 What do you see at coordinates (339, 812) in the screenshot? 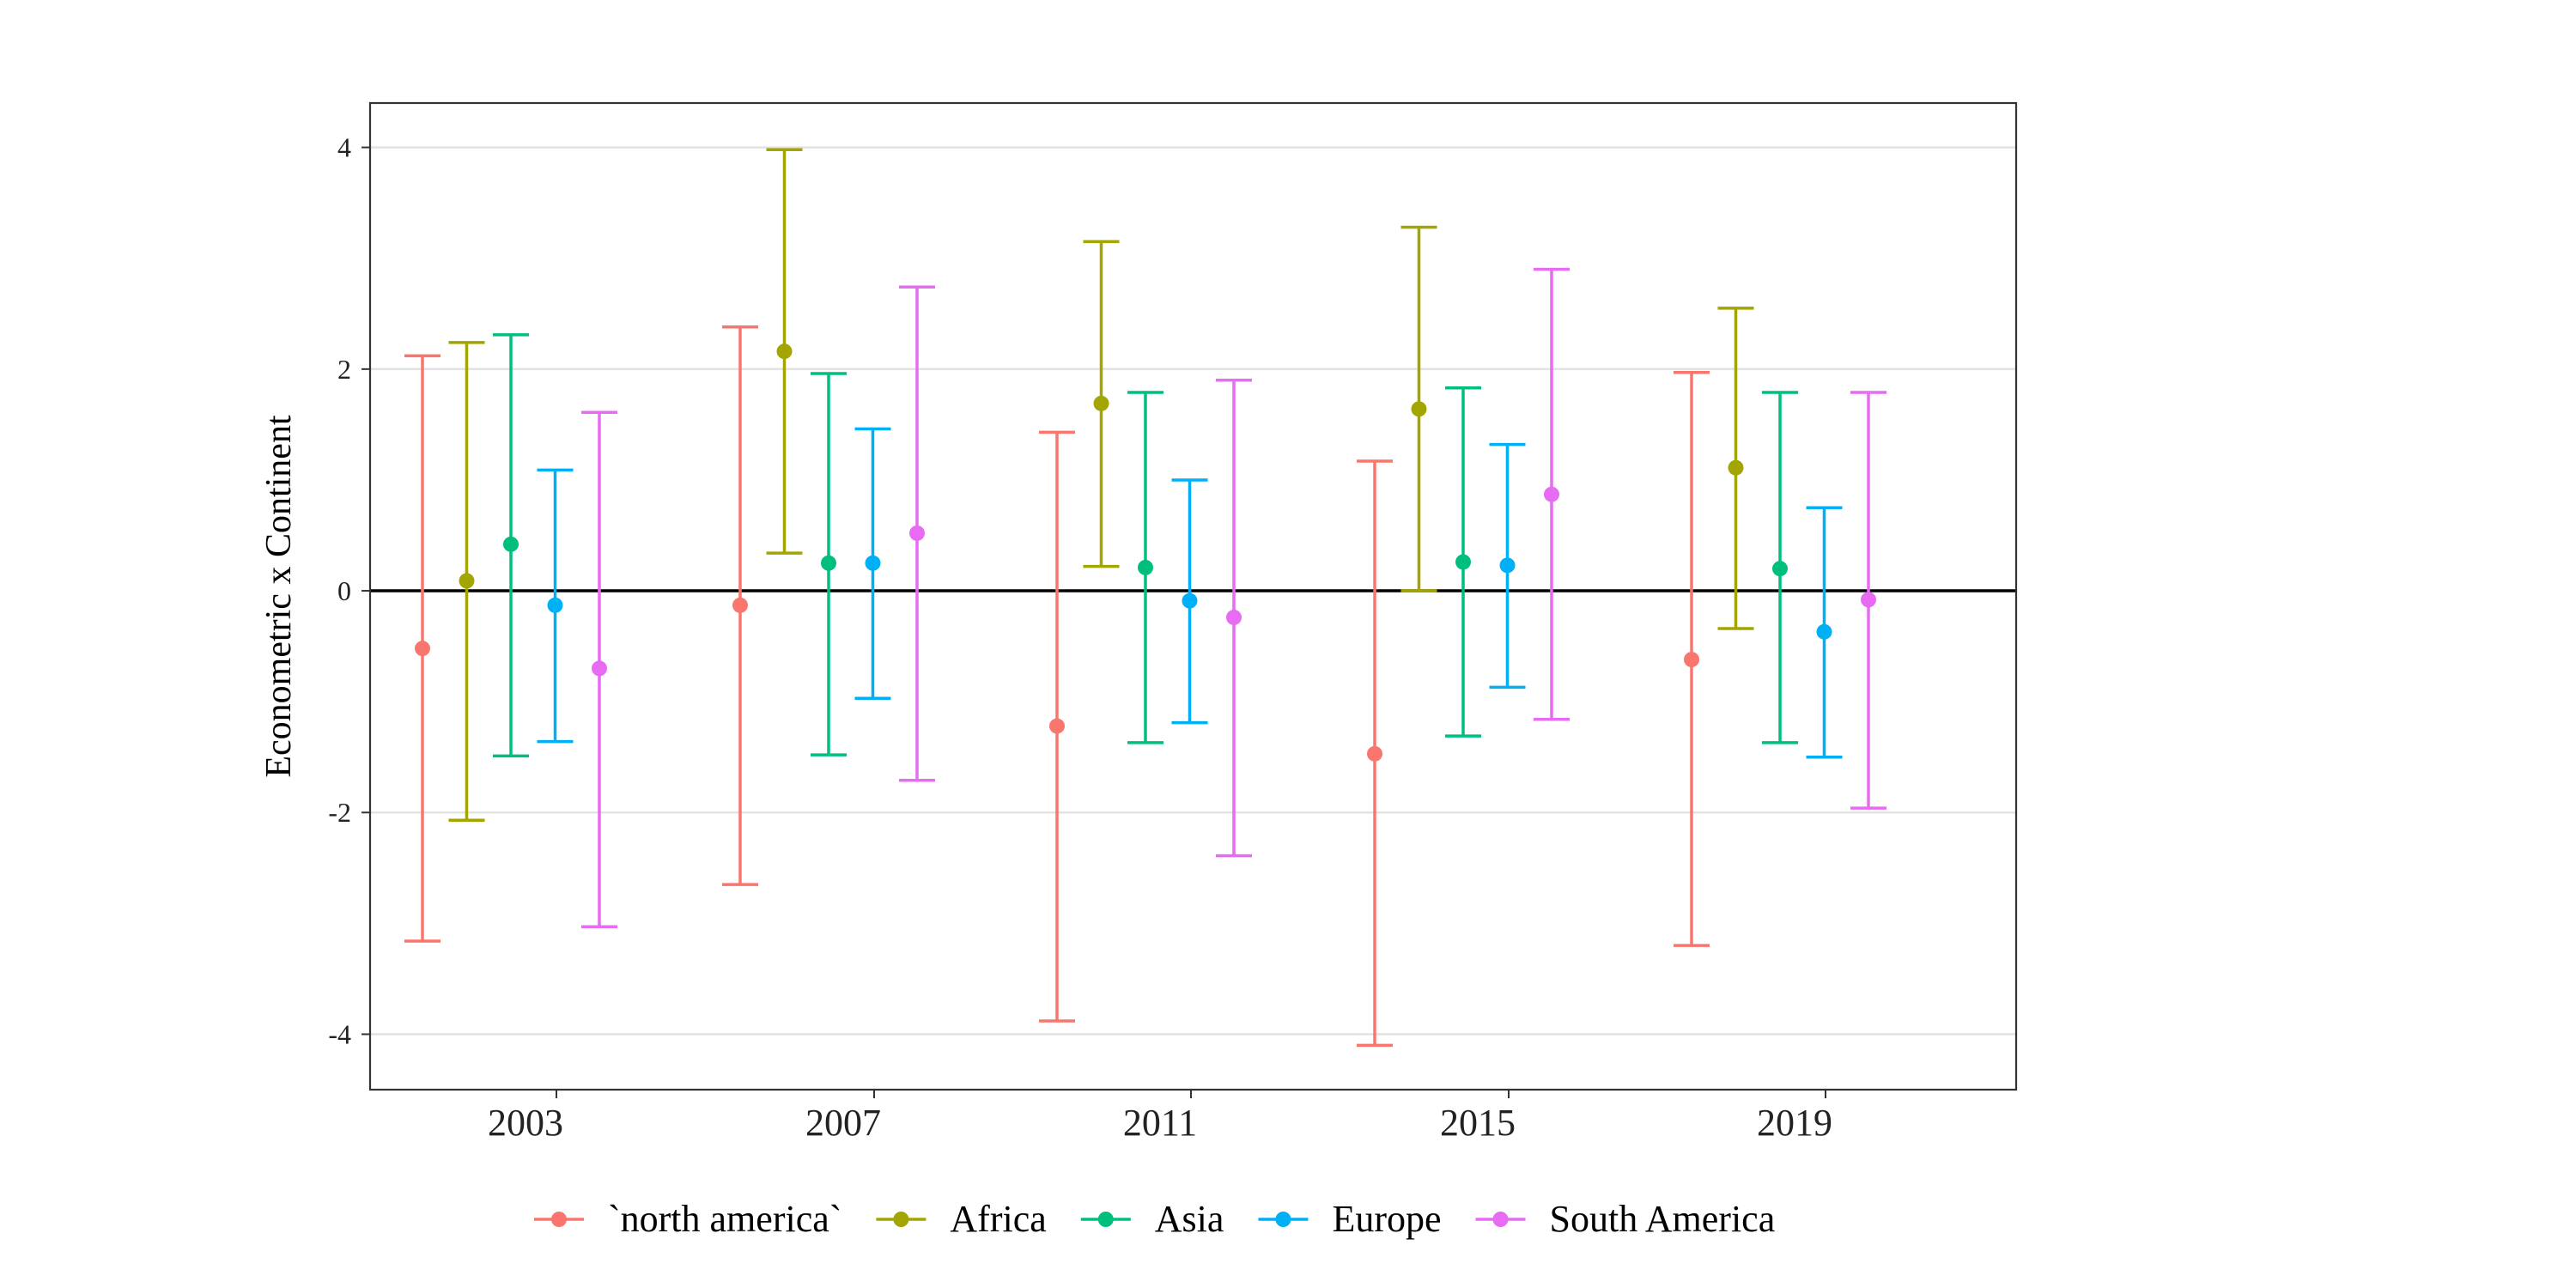
I see `y-tick-label: -2` at bounding box center [339, 812].